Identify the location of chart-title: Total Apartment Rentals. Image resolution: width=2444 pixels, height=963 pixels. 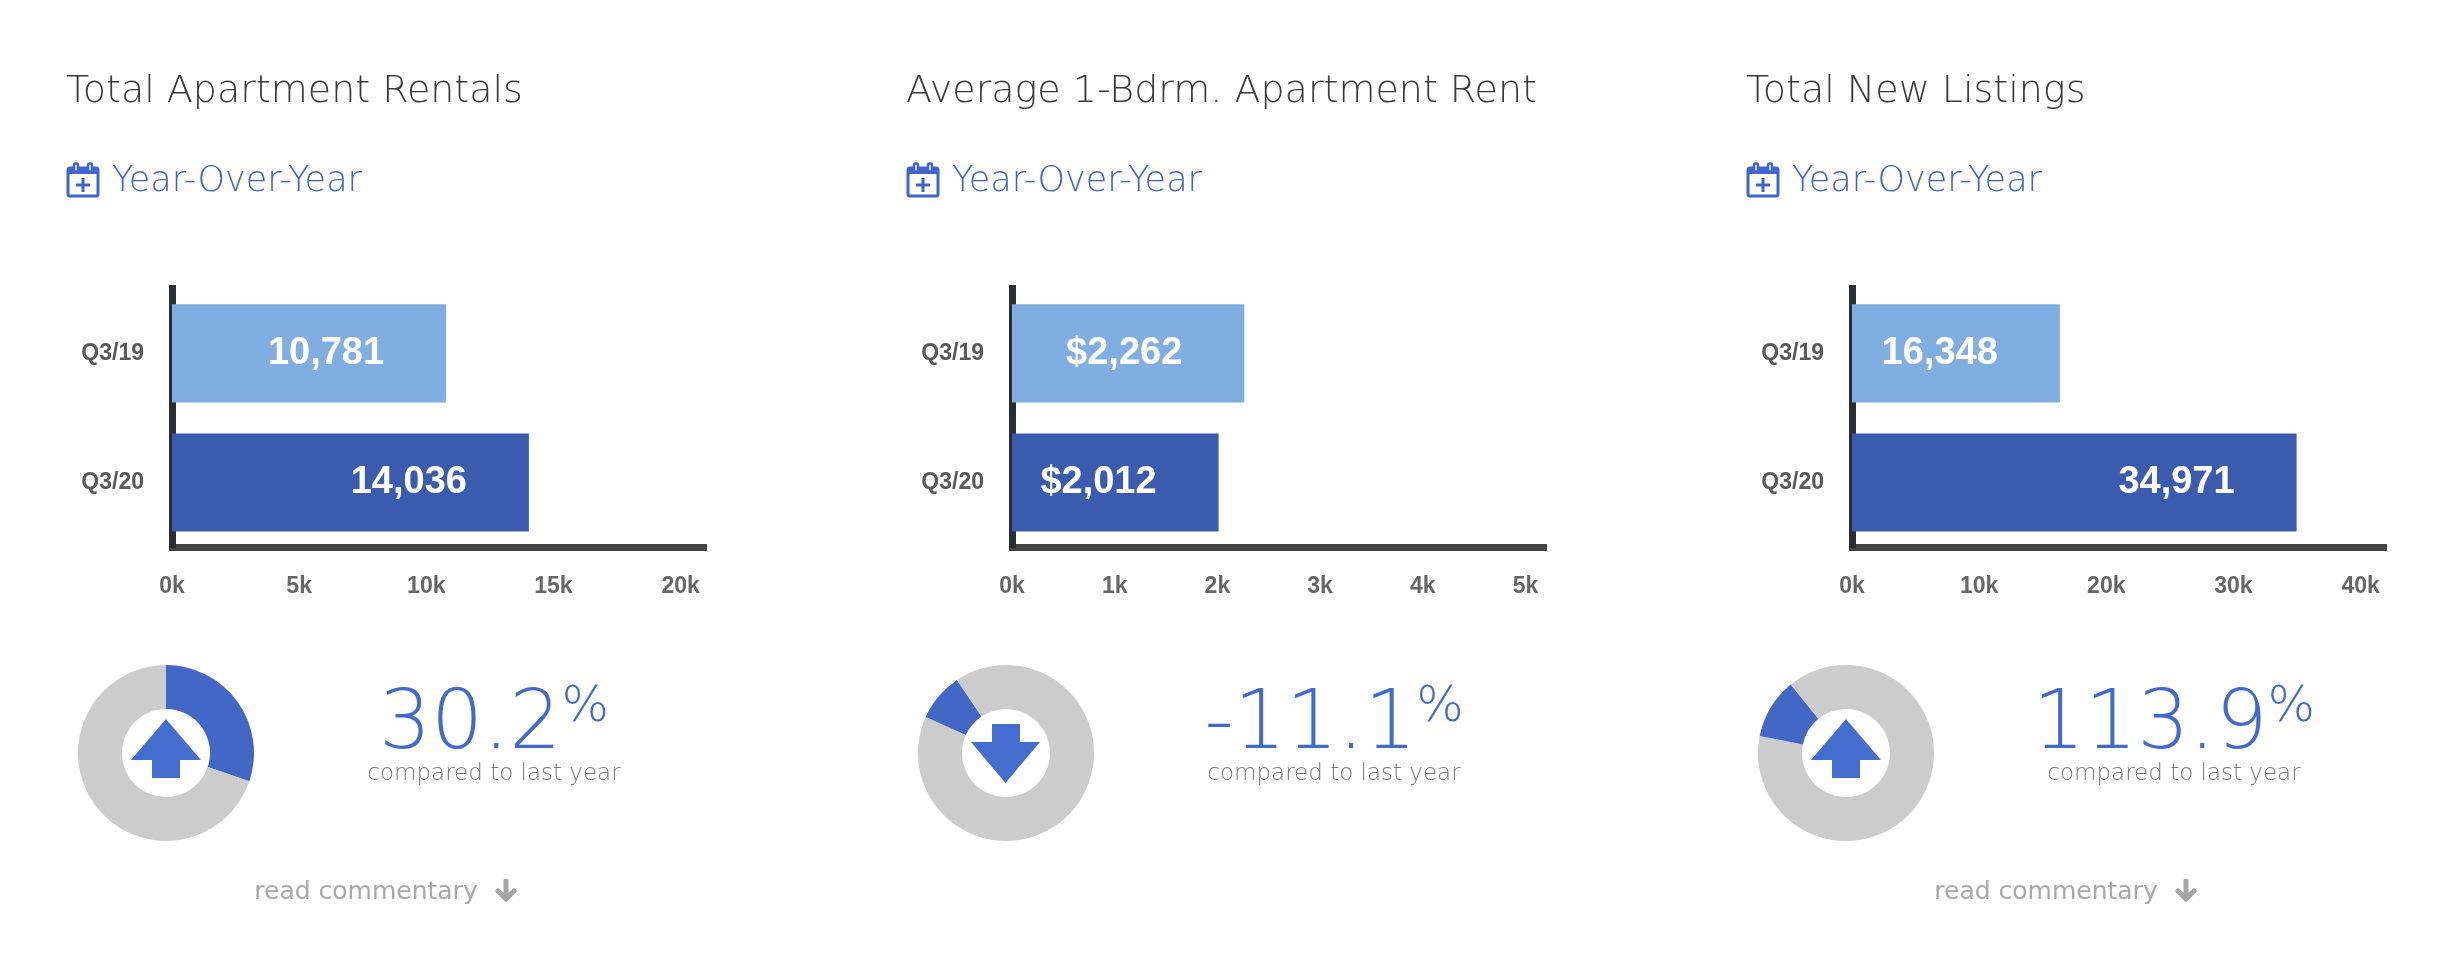
(294, 89).